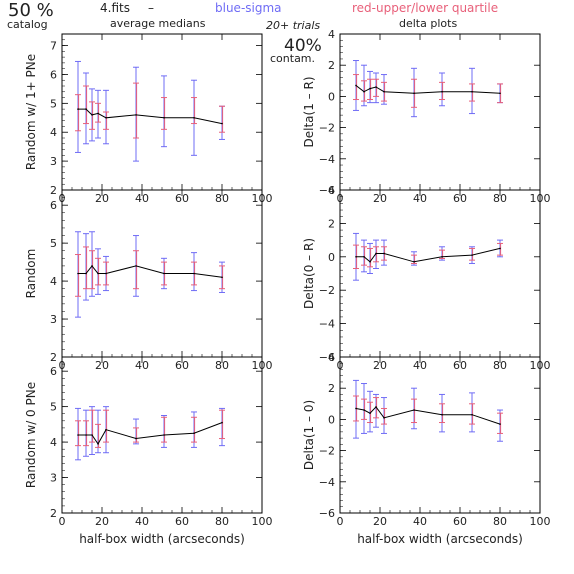 Image resolution: width=574 pixels, height=574 pixels. I want to click on y-axis-label: Delta(1 – R), so click(309, 112).